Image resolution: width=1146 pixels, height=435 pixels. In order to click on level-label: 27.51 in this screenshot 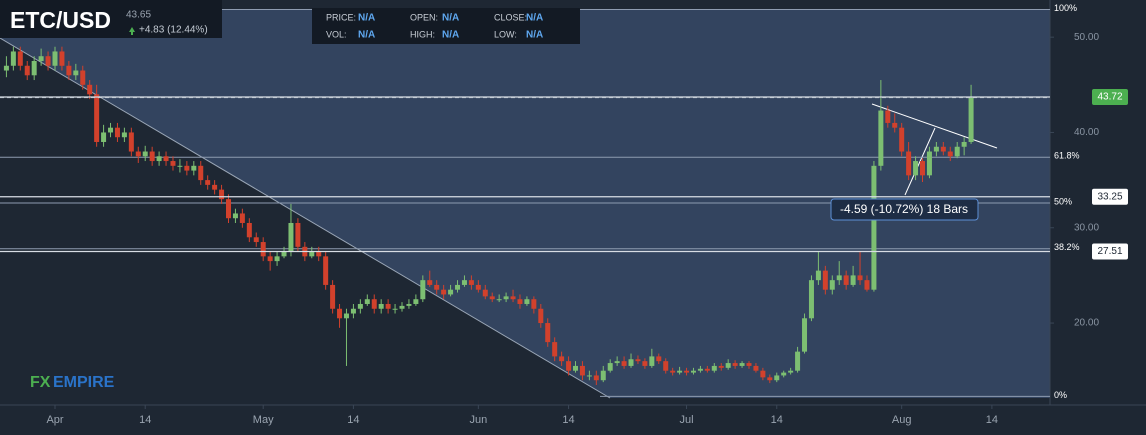, I will do `click(1109, 251)`.